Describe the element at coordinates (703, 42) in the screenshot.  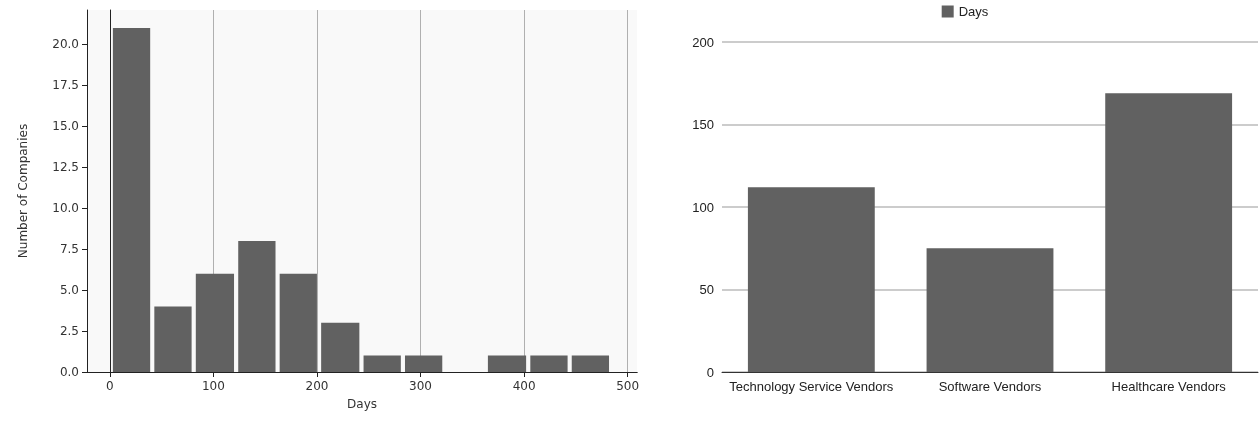
I see `y-tick-label: 200` at that location.